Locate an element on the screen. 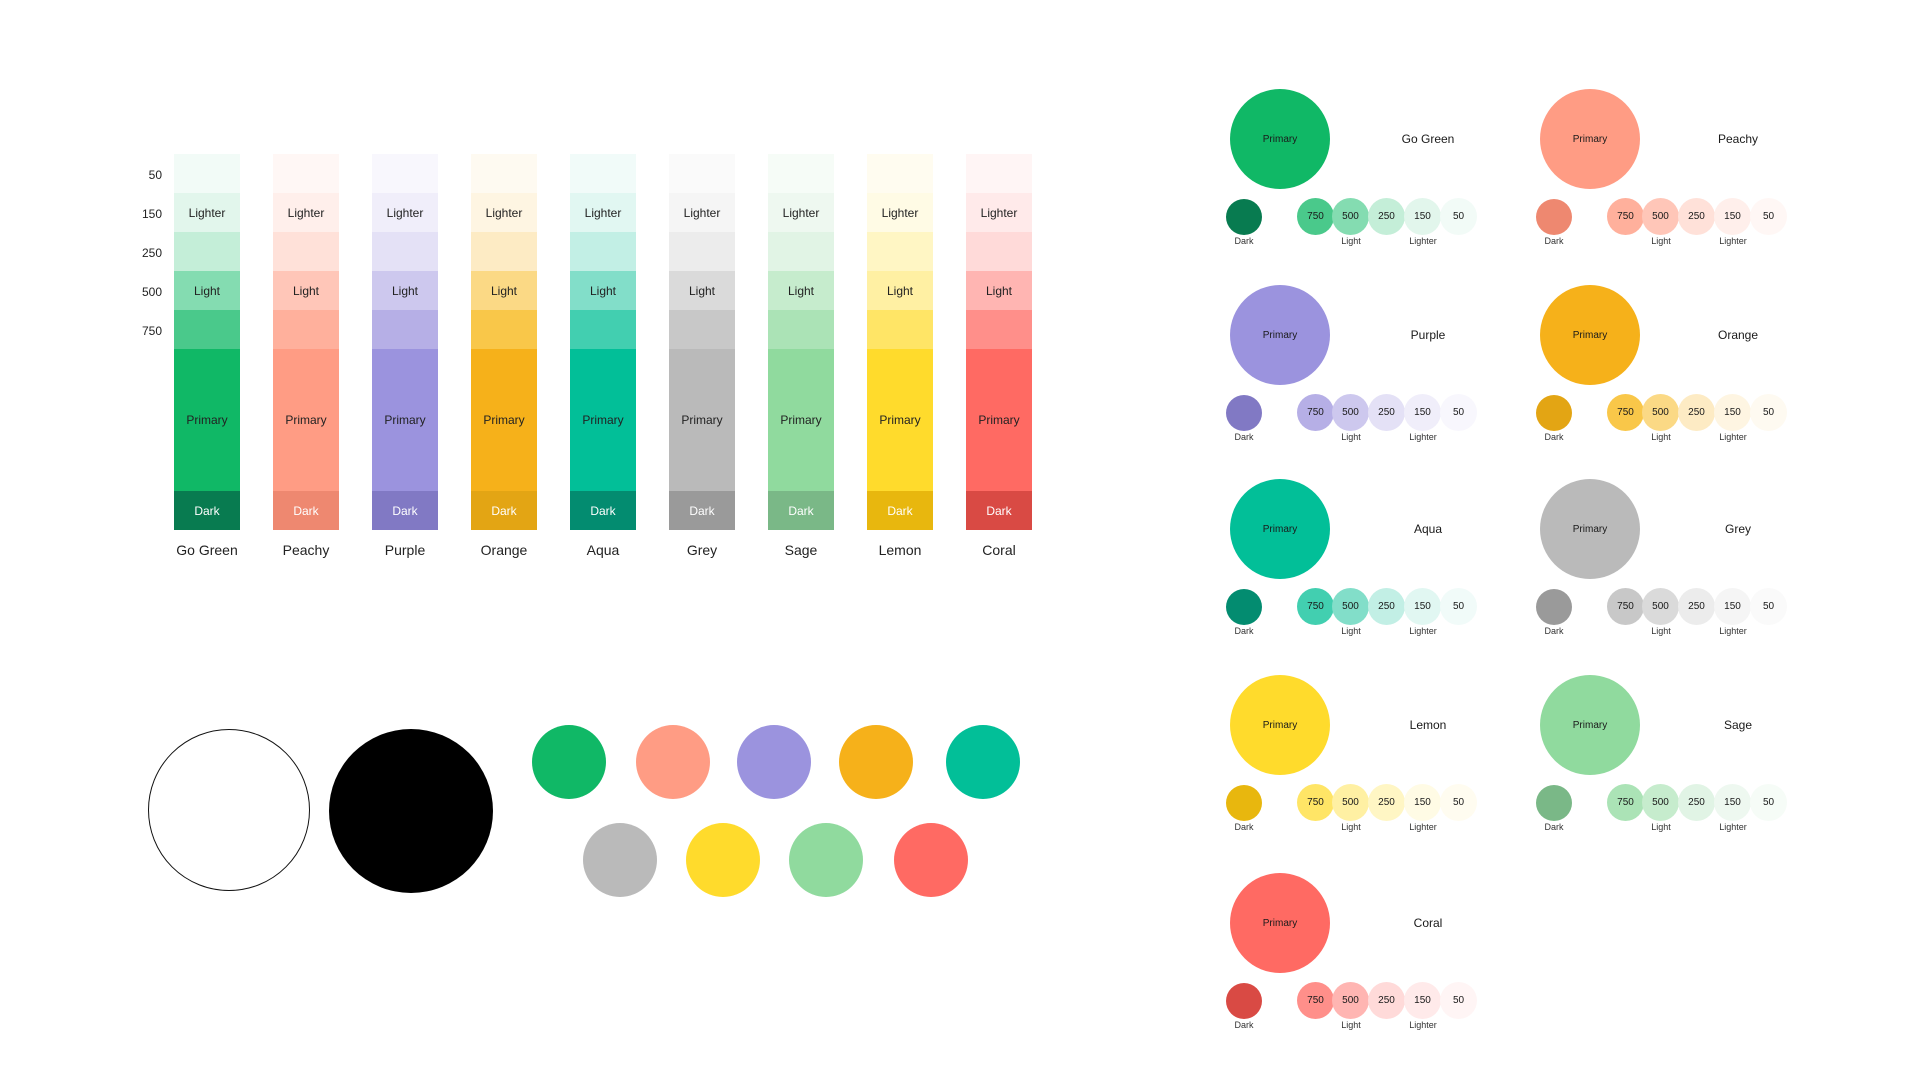 This screenshot has height=1080, width=1920. dark-circle-sage is located at coordinates (1554, 803).